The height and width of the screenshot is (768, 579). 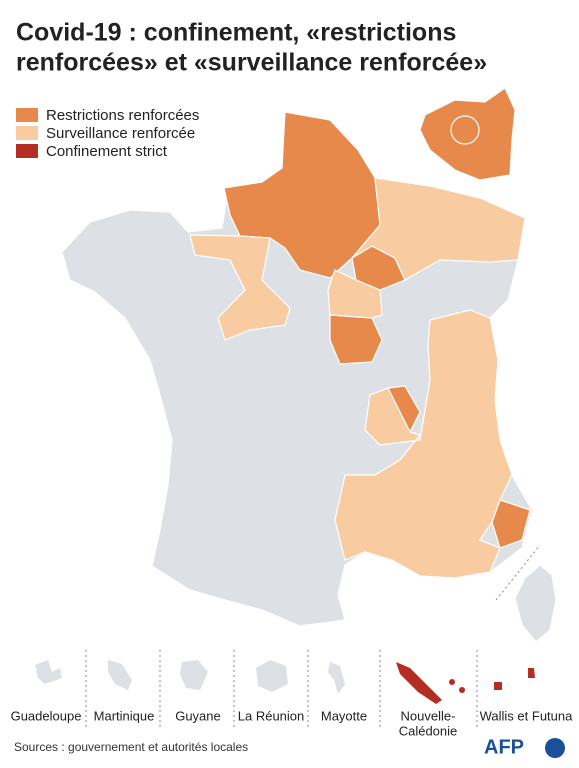 What do you see at coordinates (120, 133) in the screenshot?
I see `legend-label: Surveillance renforcée` at bounding box center [120, 133].